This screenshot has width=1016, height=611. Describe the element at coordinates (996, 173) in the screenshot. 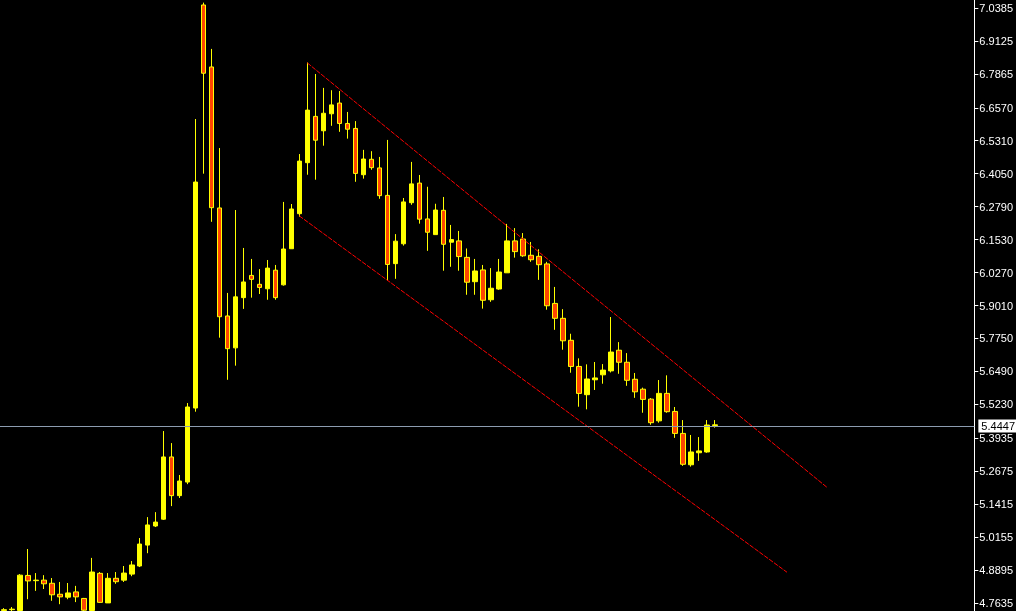

I see `y-tick-label: 6.4050` at that location.